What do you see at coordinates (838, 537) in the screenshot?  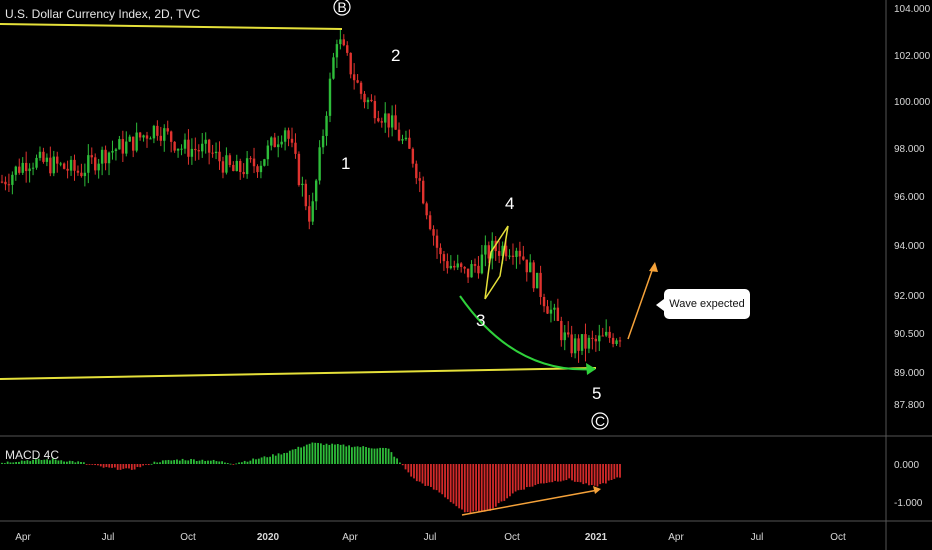 I see `x-tick-label: Oct` at bounding box center [838, 537].